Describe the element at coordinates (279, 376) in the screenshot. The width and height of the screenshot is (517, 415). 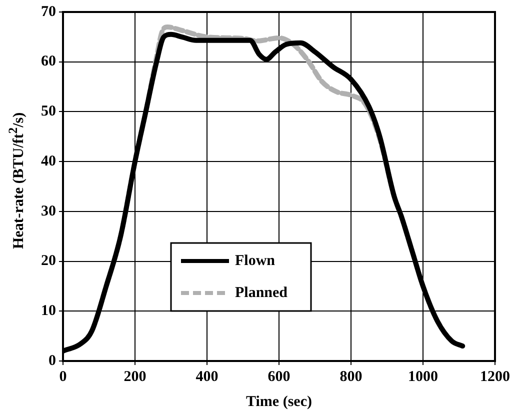
I see `x-tick-label: 600` at that location.